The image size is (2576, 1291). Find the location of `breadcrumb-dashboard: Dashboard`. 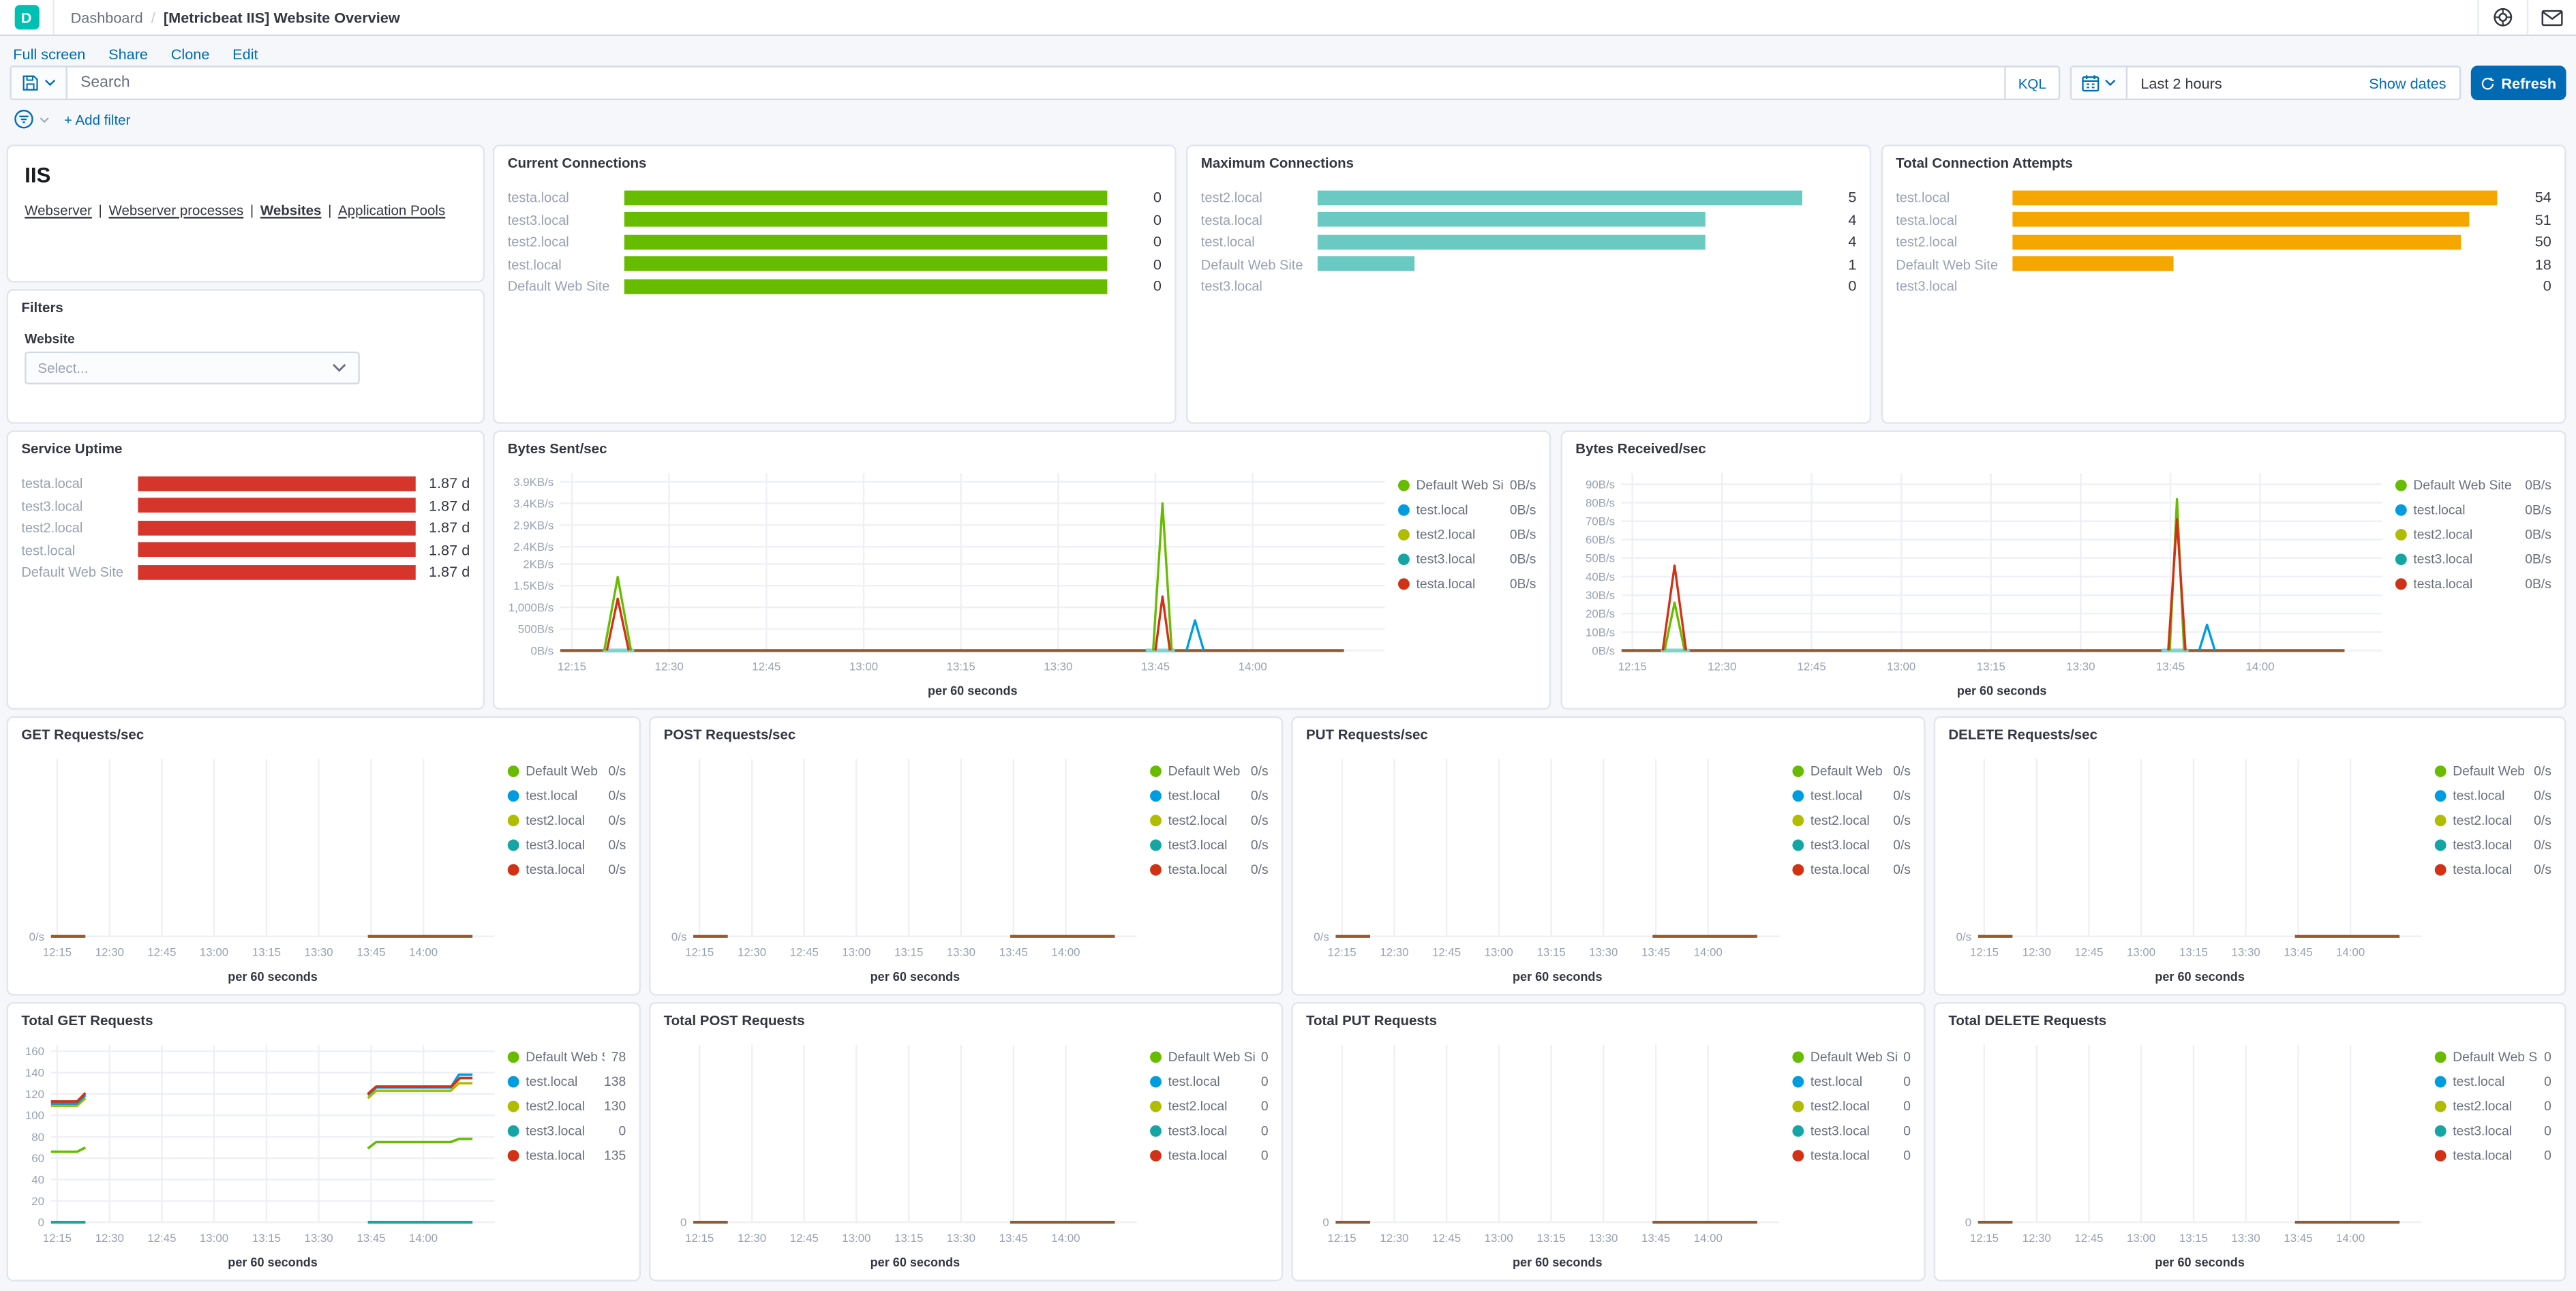

breadcrumb-dashboard: Dashboard is located at coordinates (107, 17).